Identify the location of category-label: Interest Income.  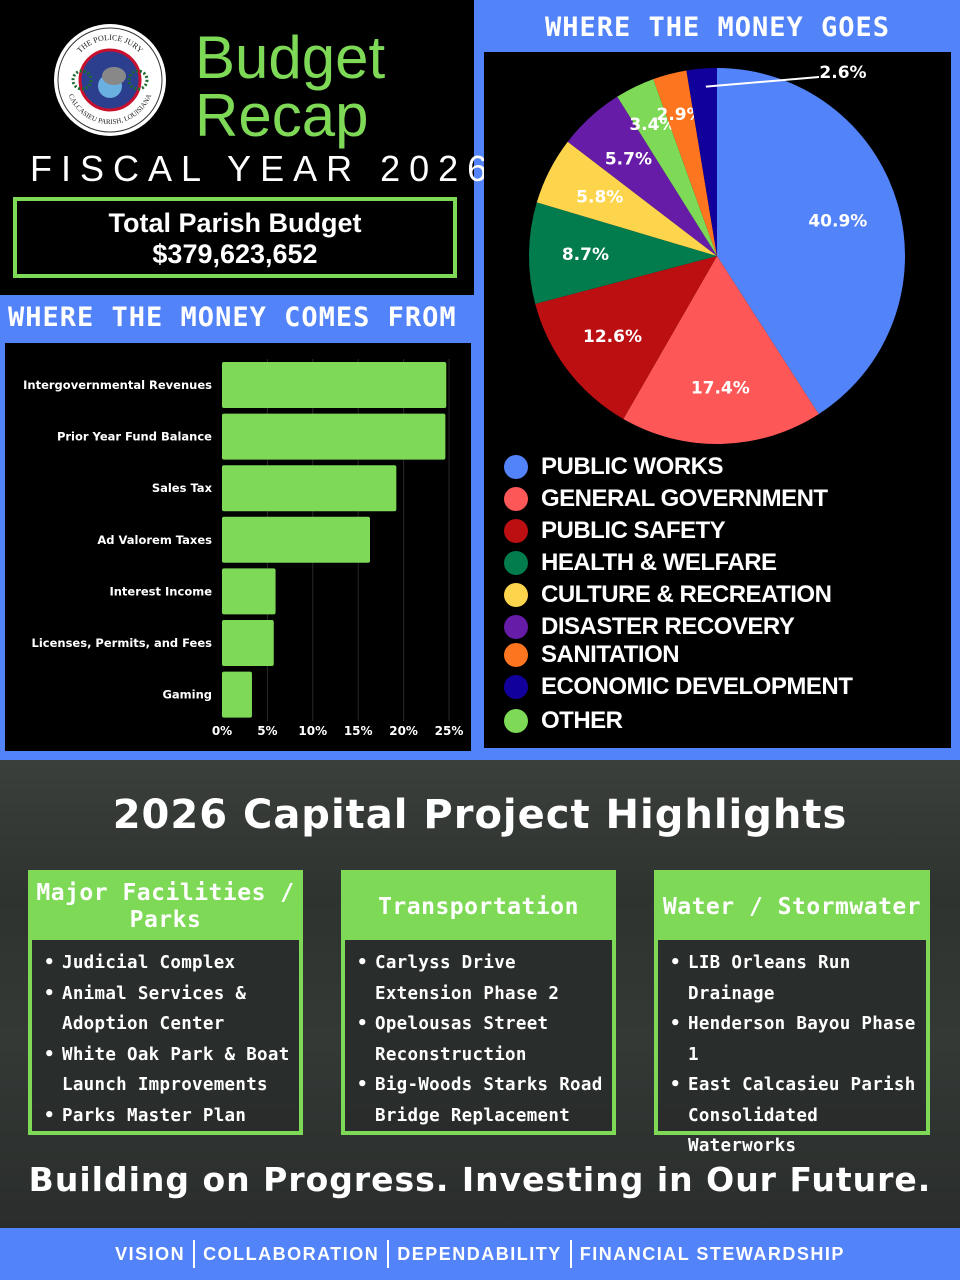
(160, 591).